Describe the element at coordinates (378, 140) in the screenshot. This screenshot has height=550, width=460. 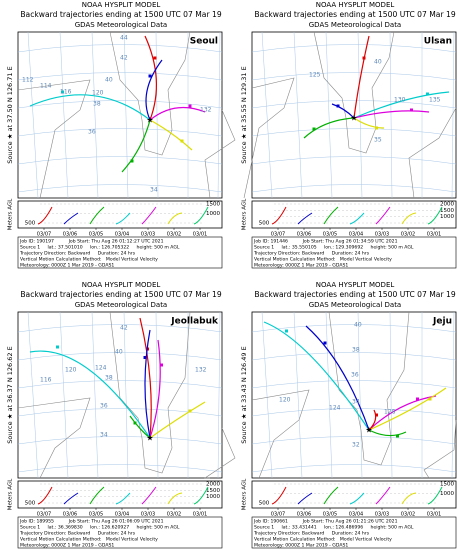
I see `map-grid-label: 35` at that location.